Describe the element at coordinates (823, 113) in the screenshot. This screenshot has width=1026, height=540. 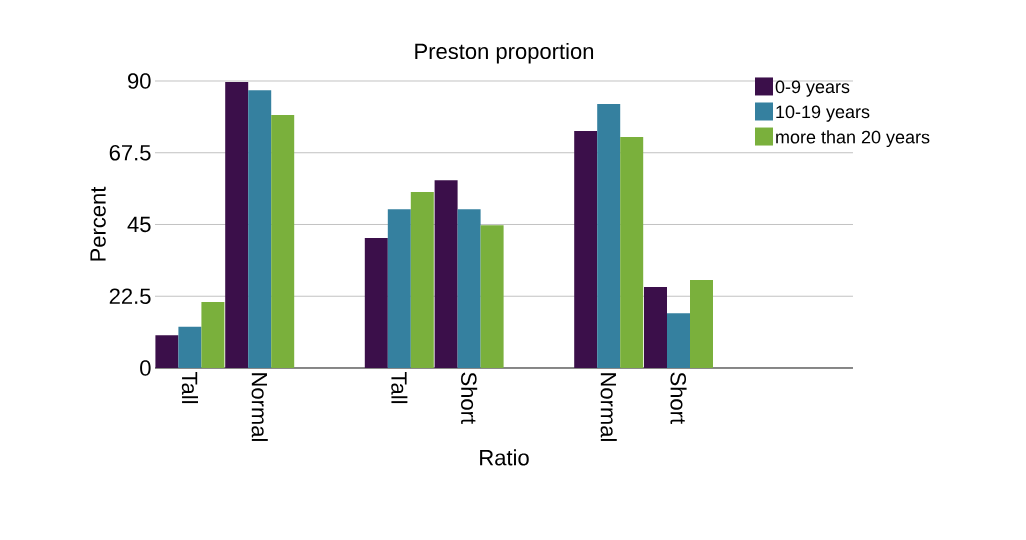
I see `legend-label: 10-19 years` at that location.